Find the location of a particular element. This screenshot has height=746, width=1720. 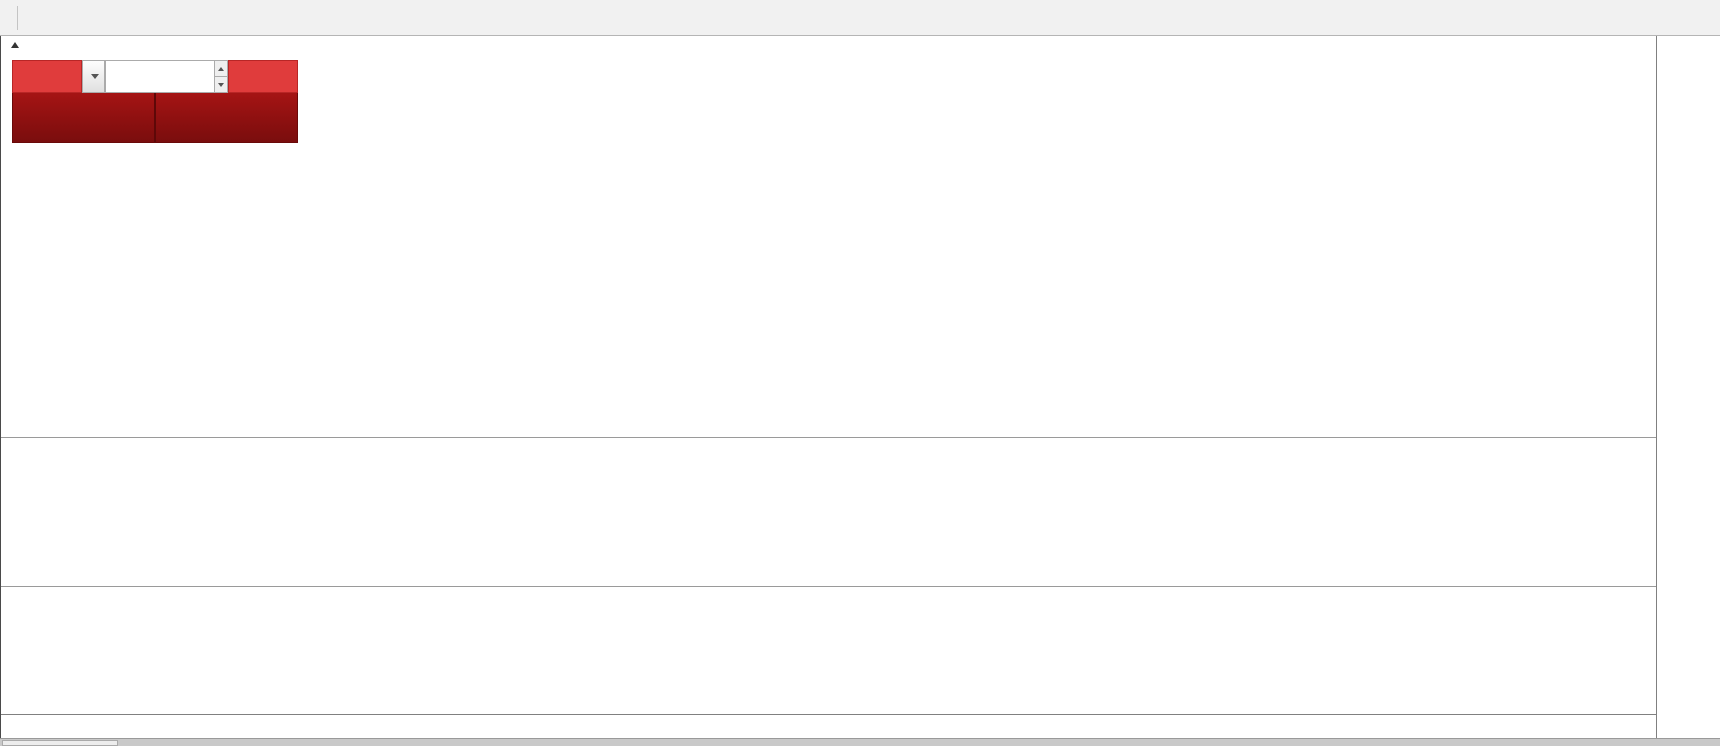

volume-spinner is located at coordinates (220, 76).